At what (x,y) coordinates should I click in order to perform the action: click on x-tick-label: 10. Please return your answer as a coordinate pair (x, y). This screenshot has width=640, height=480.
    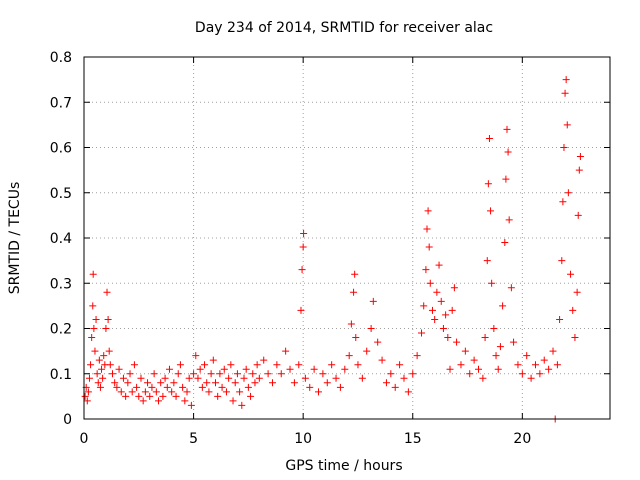
    Looking at the image, I should click on (303, 439).